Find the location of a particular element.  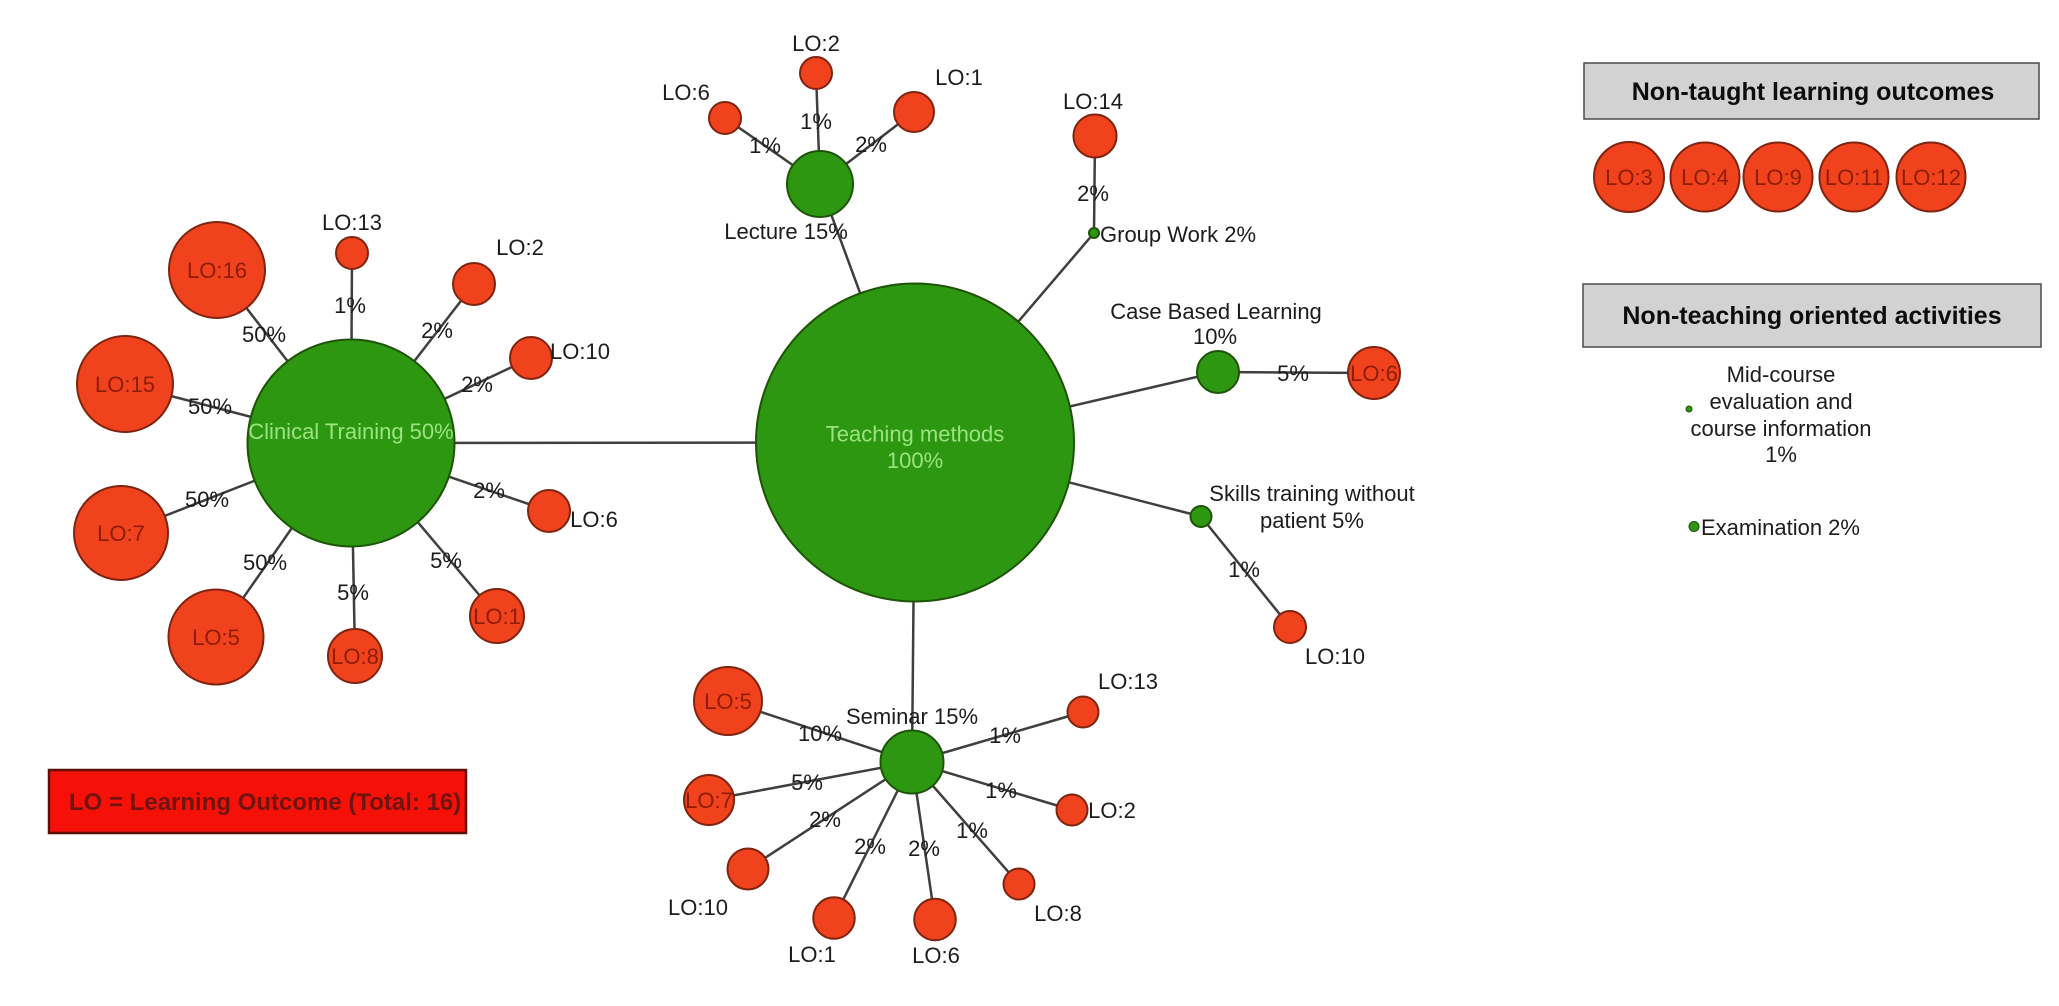

svg-text: Non-taught learning outcomes is located at coordinates (1813, 92).